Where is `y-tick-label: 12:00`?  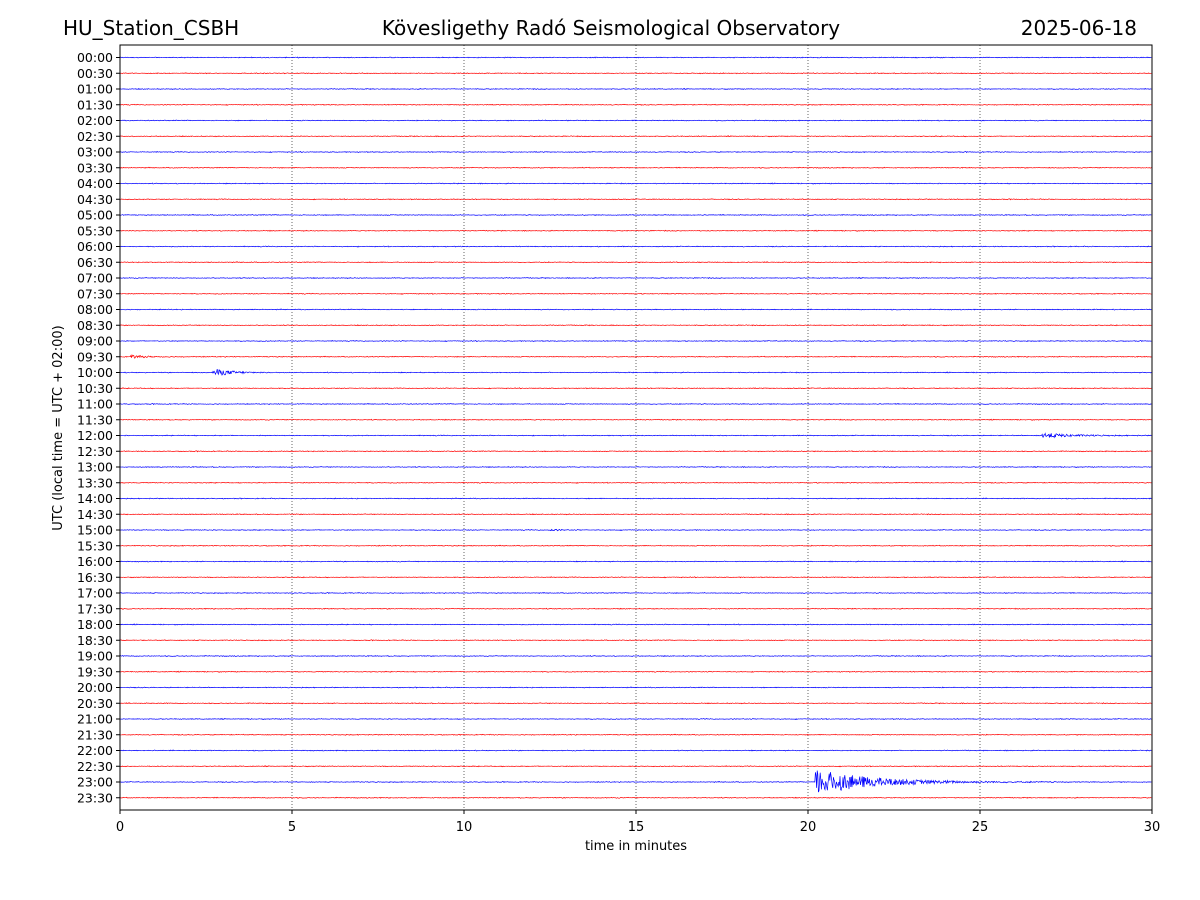
y-tick-label: 12:00 is located at coordinates (95, 435).